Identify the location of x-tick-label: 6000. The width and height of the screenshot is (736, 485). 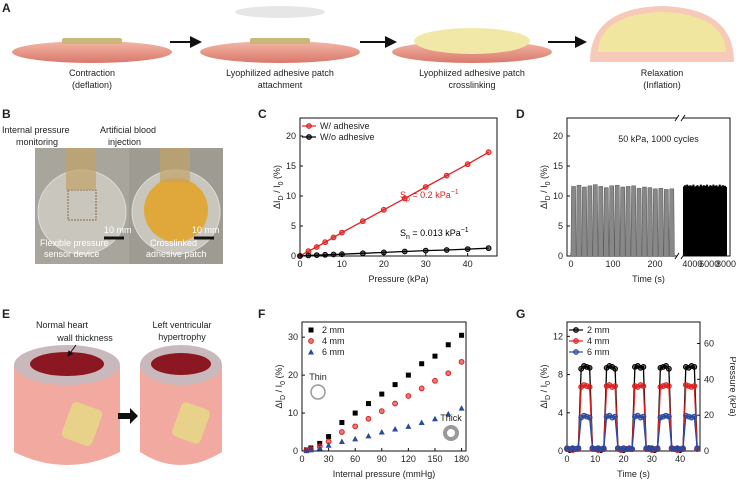
(709, 264).